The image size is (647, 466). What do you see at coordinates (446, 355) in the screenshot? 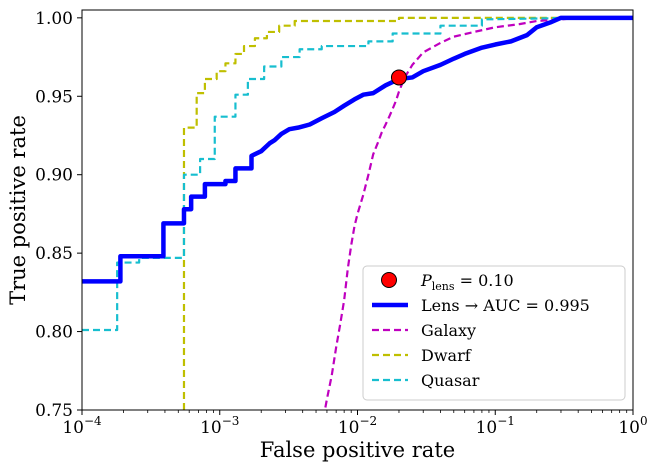
I see `legend-label-dwarf: Dwarf` at bounding box center [446, 355].